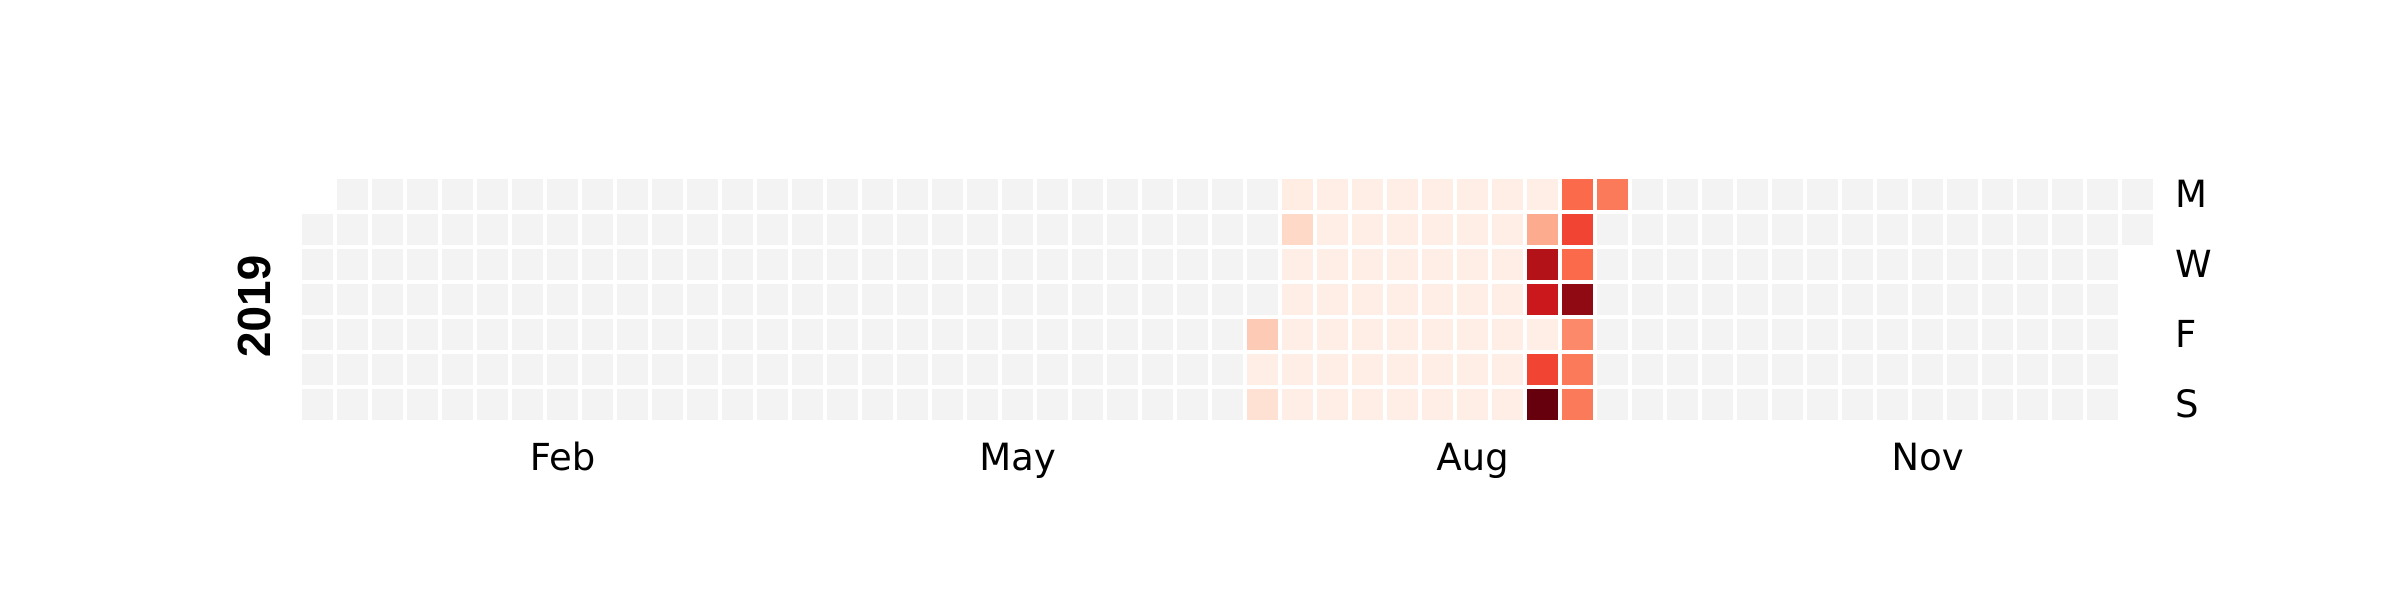  I want to click on month-tick-labels: Feb May Aug Nov, so click(1247, 457).